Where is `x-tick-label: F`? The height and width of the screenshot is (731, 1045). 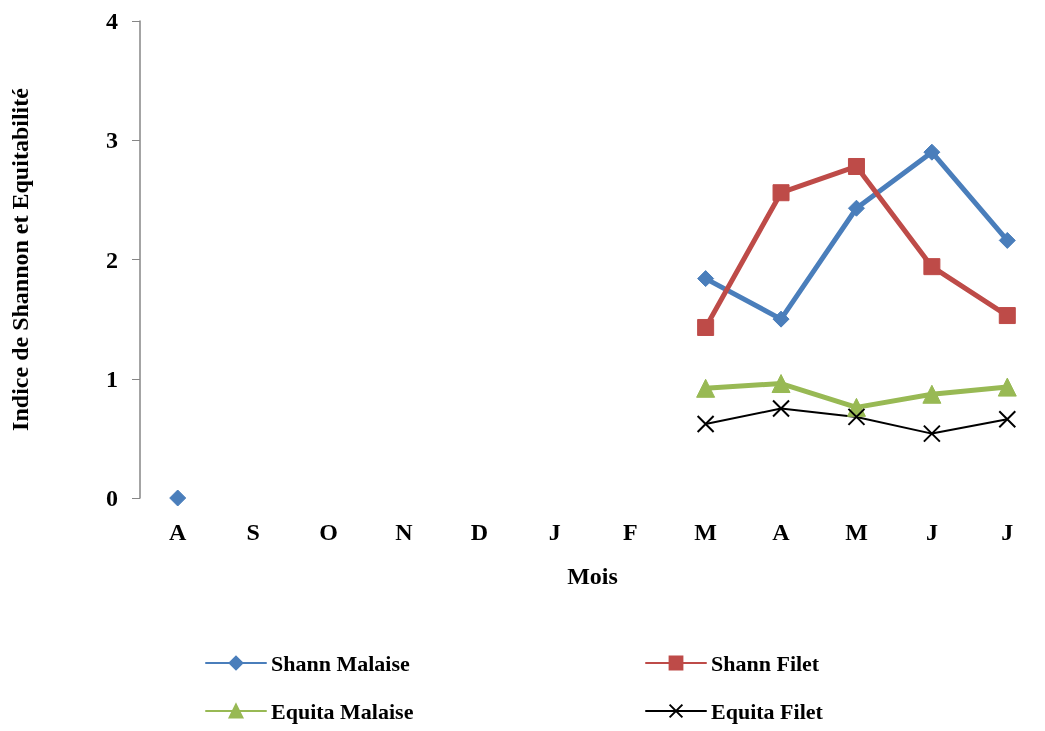
x-tick-label: F is located at coordinates (630, 532).